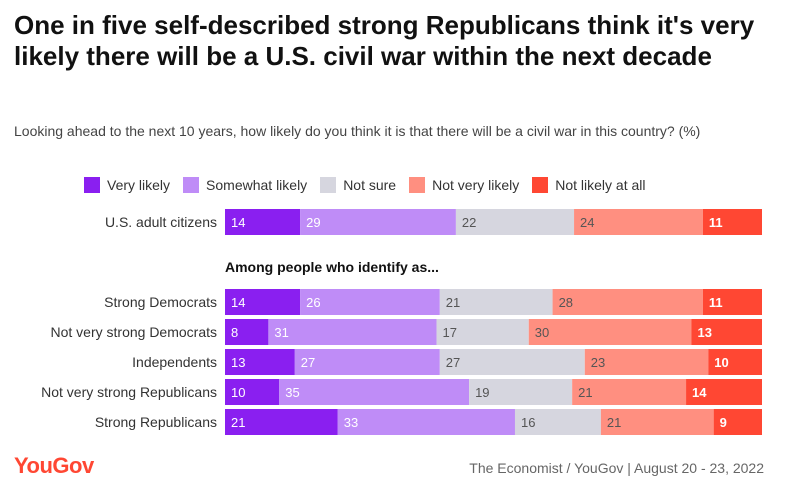 The image size is (793, 499). I want to click on data-label: 28, so click(566, 302).